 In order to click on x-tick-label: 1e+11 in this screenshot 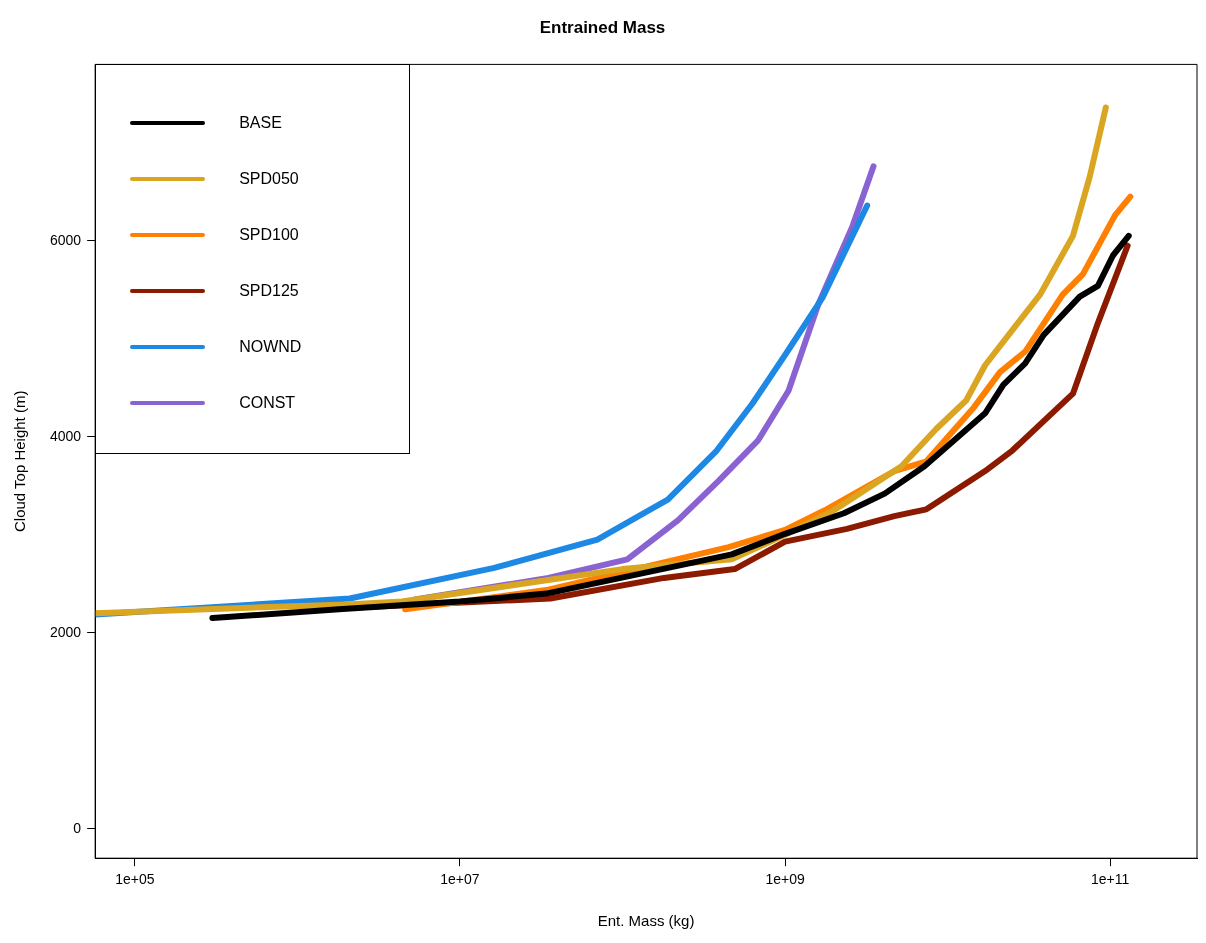, I will do `click(1110, 879)`.